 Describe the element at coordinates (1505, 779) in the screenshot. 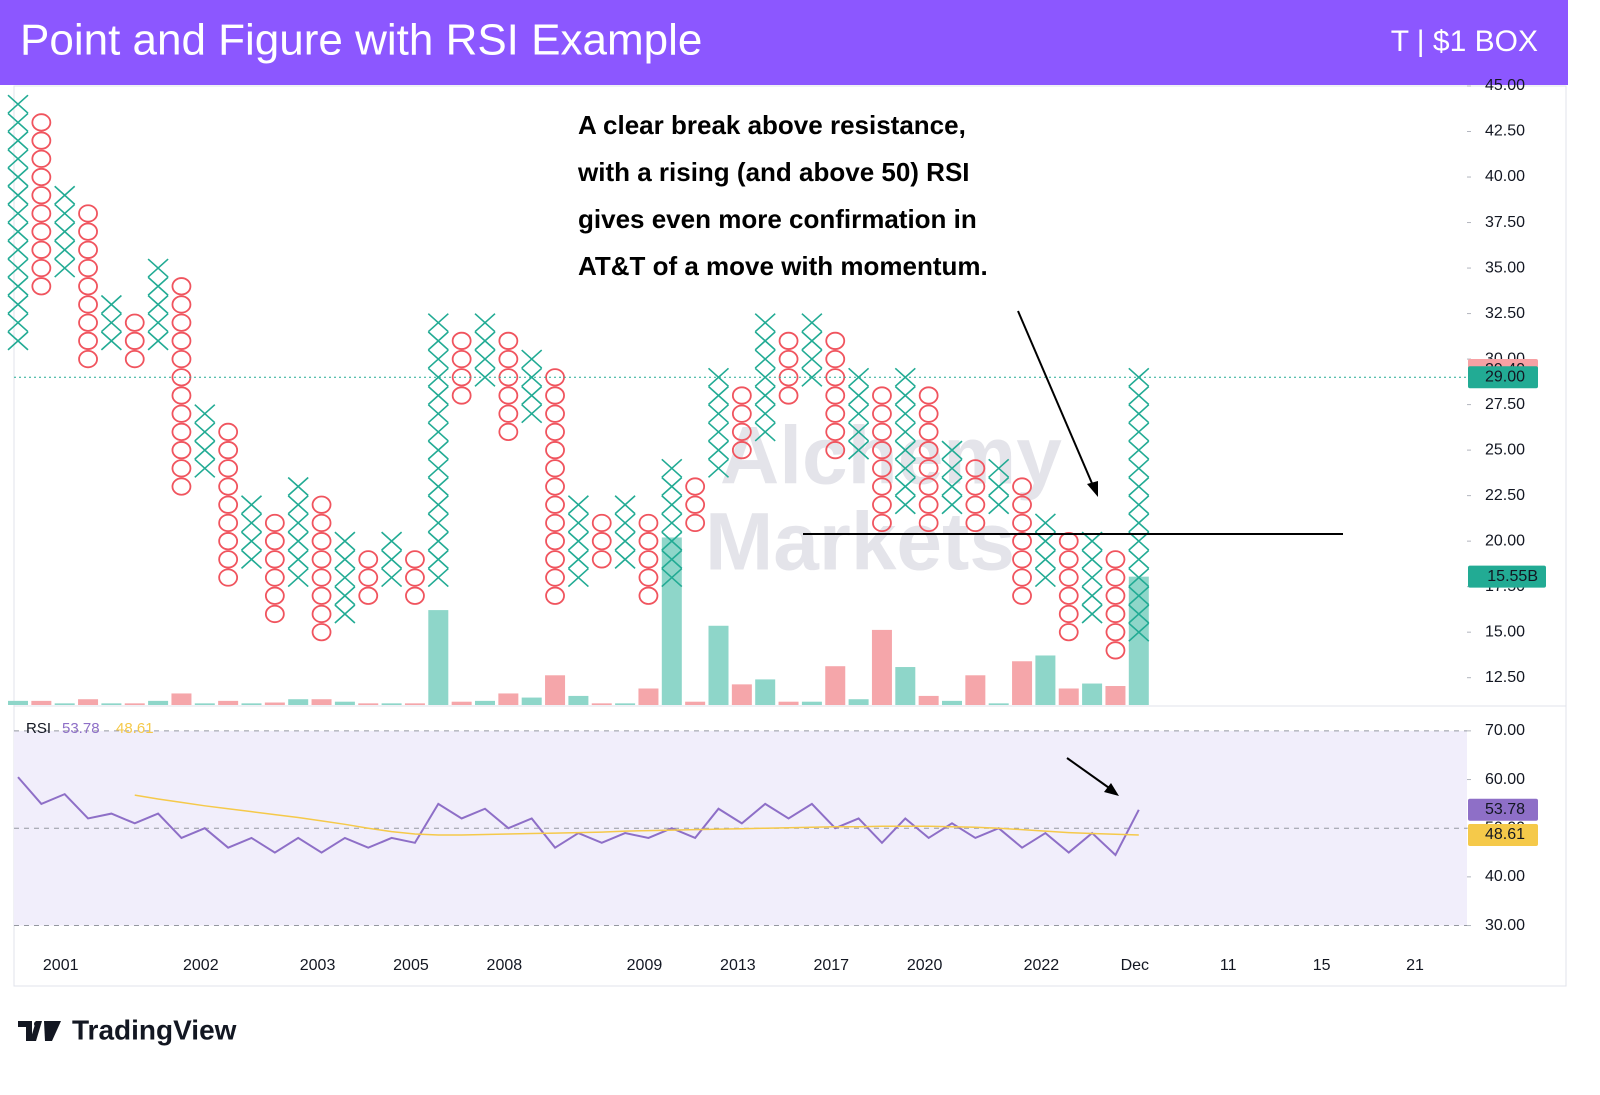

I see `y-tick-label: 60.00` at that location.